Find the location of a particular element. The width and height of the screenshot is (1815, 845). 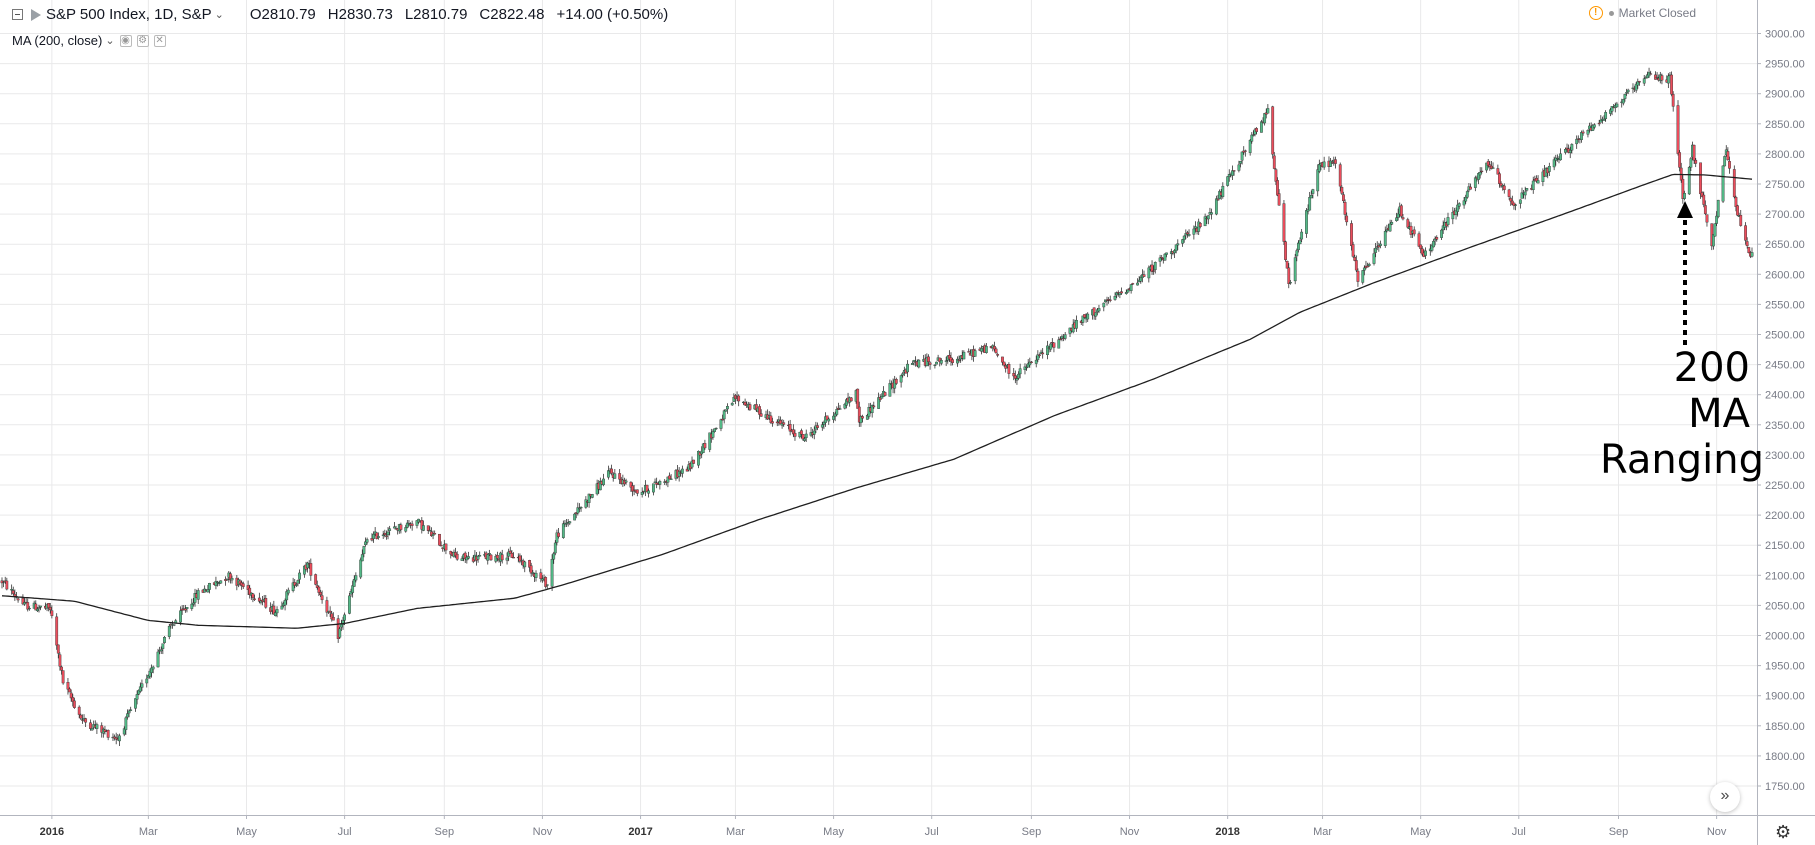

warning-icon: ! is located at coordinates (1595, 13).